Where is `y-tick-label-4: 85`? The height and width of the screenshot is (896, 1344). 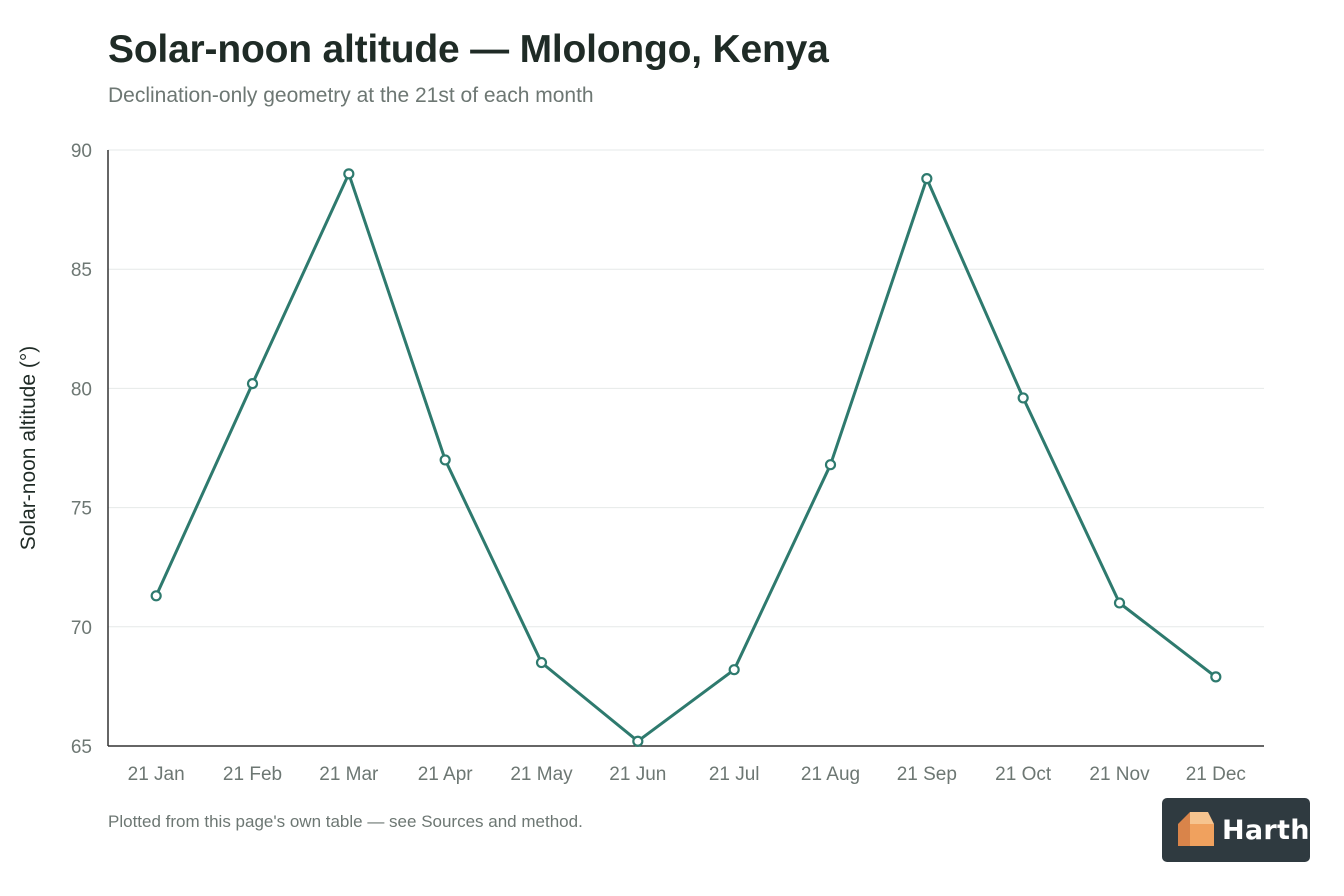
y-tick-label-4: 85 is located at coordinates (81, 270).